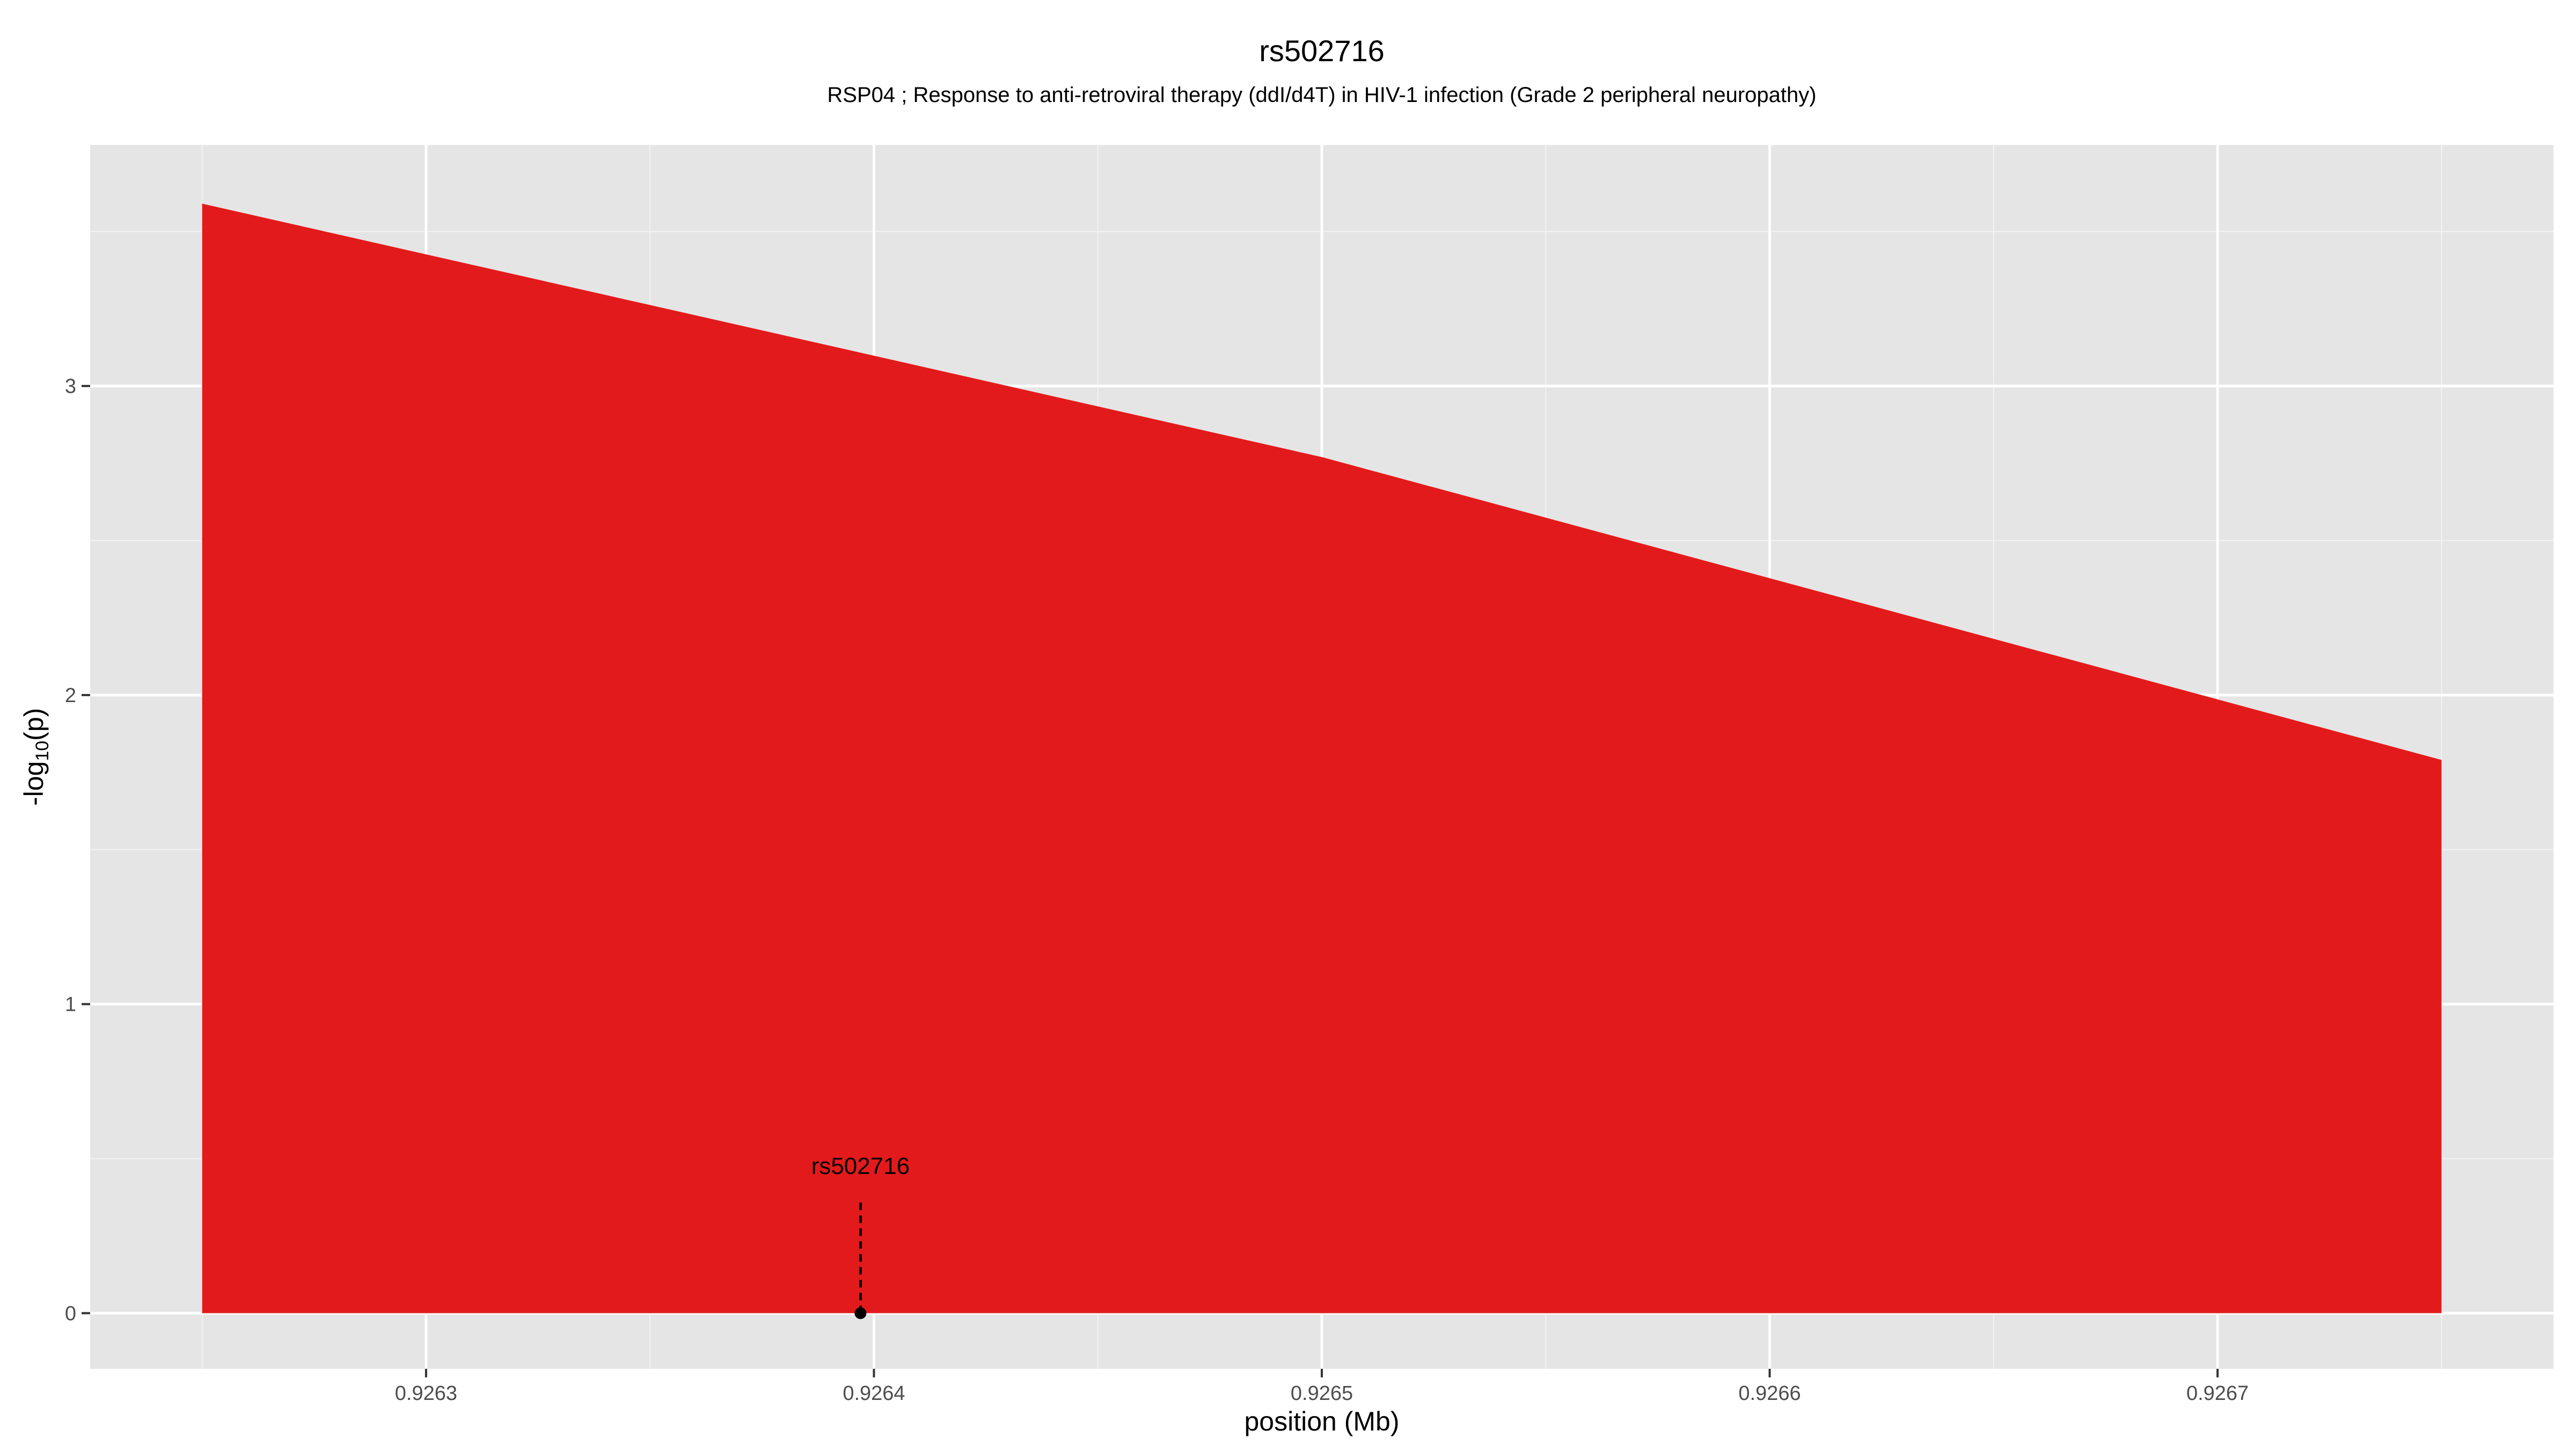  What do you see at coordinates (426, 1393) in the screenshot?
I see `x-tick-label: 0.9263` at bounding box center [426, 1393].